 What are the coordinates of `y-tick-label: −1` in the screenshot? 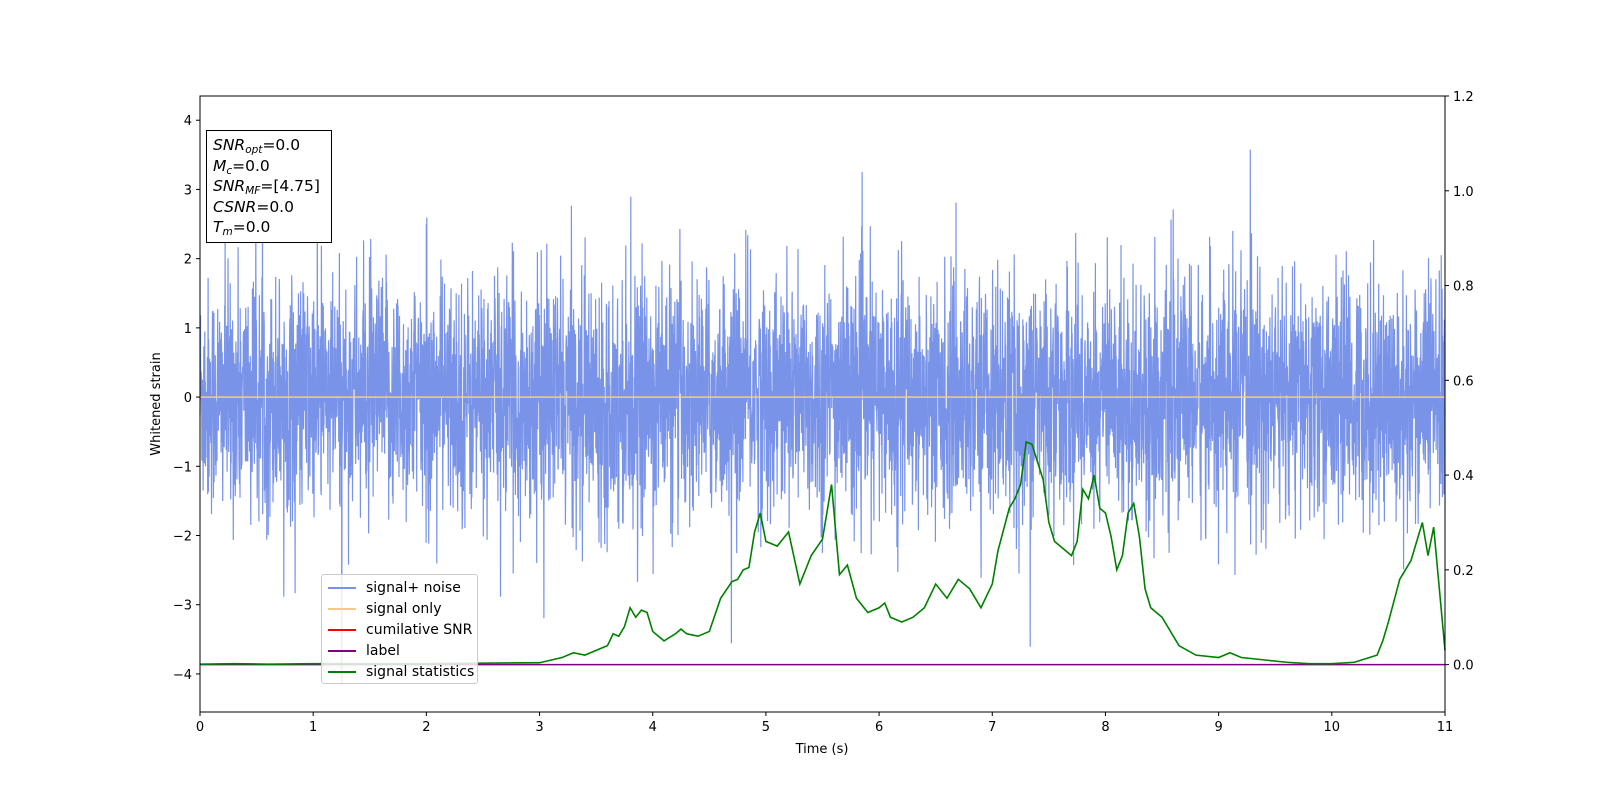 It's located at (182, 467).